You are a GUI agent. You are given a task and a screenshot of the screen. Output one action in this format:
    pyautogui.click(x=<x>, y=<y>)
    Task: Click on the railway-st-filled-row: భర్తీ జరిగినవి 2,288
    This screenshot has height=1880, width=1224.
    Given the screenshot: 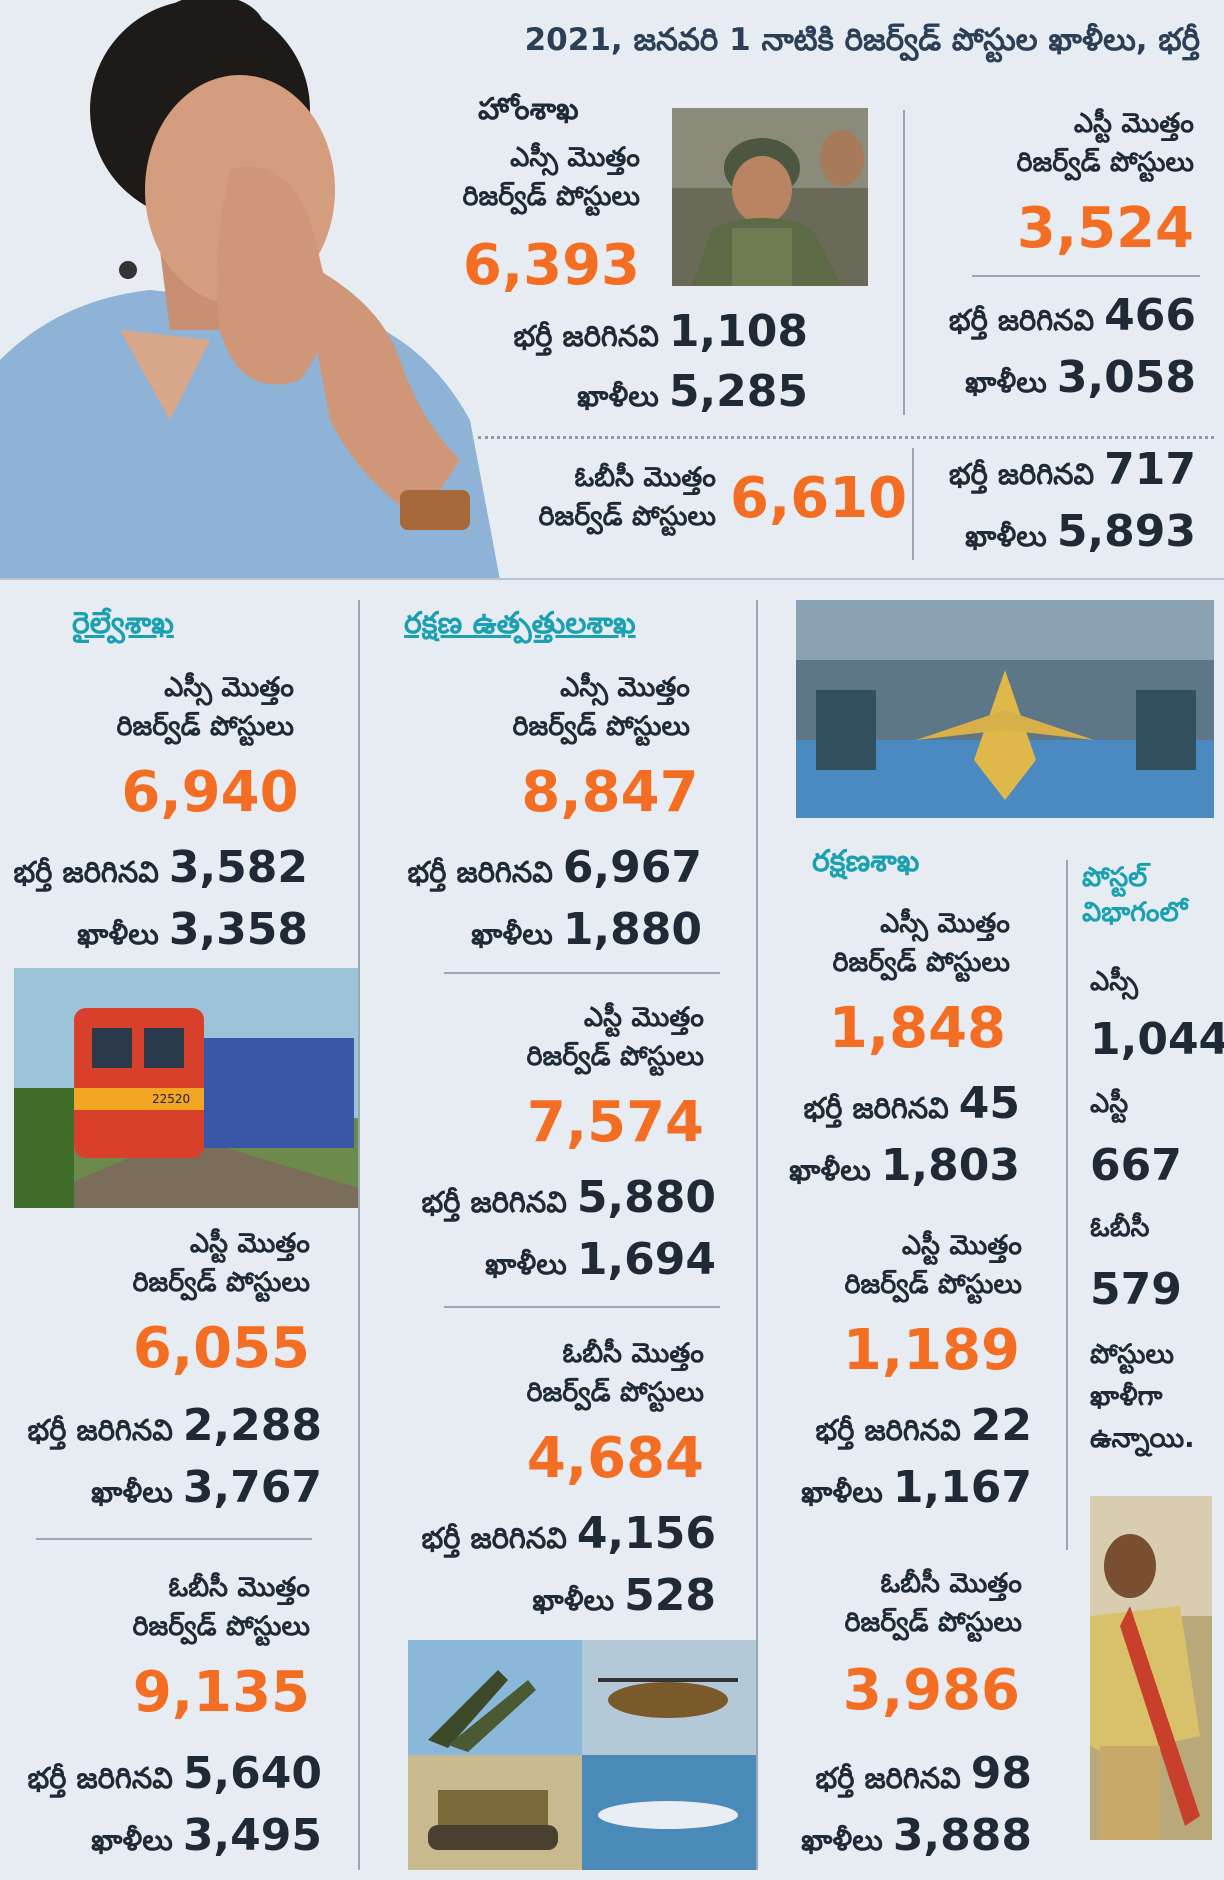 What is the action you would take?
    pyautogui.click(x=163, y=1426)
    